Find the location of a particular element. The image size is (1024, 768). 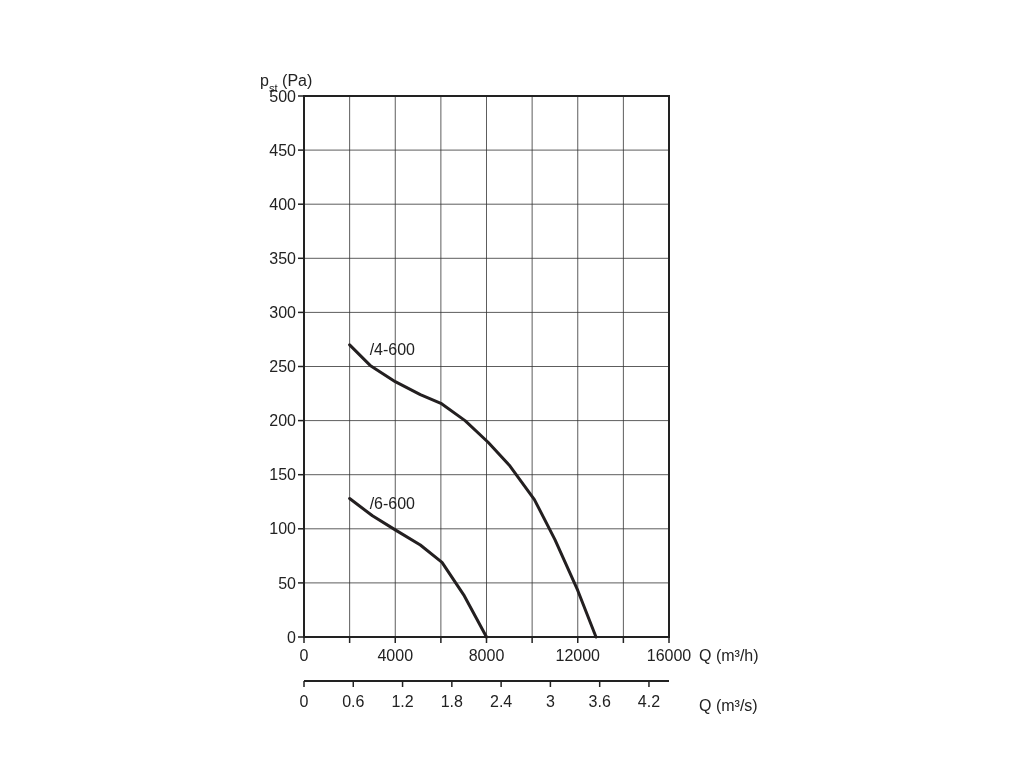

x2-tick-label: 0.6 is located at coordinates (353, 701).